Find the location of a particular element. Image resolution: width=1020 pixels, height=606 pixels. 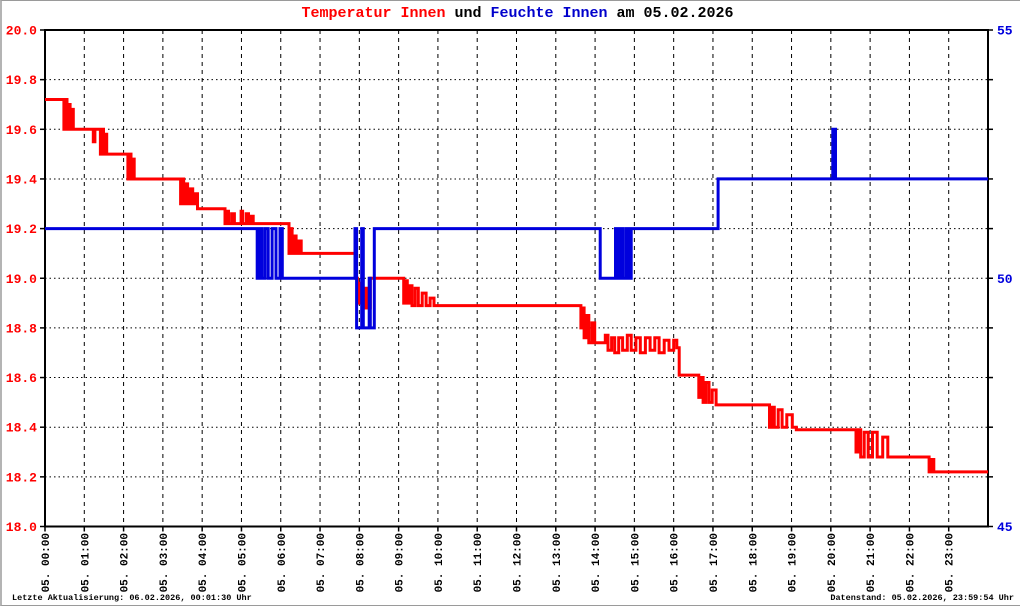

right-axis-label: 45 is located at coordinates (1005, 527).